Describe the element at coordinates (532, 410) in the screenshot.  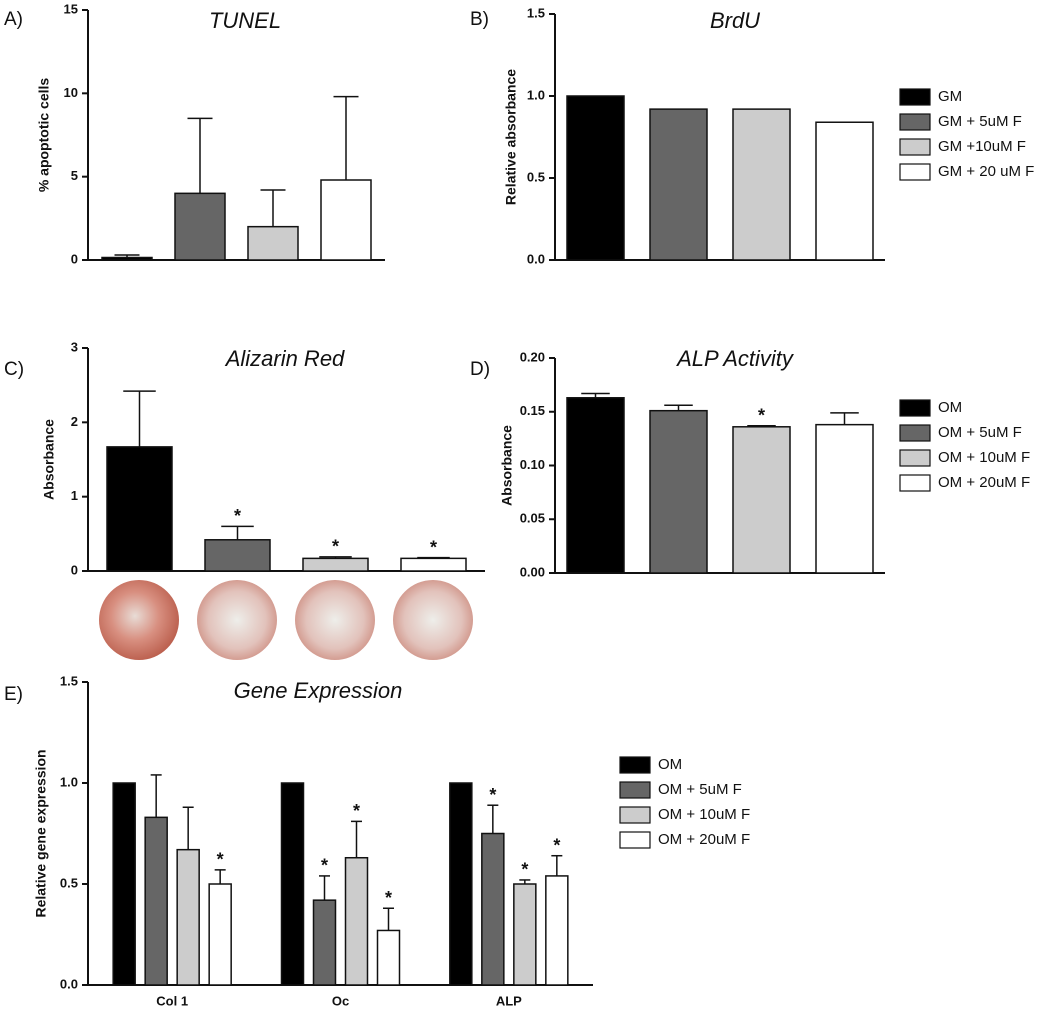
I see `y-tick-label: 0.15` at that location.